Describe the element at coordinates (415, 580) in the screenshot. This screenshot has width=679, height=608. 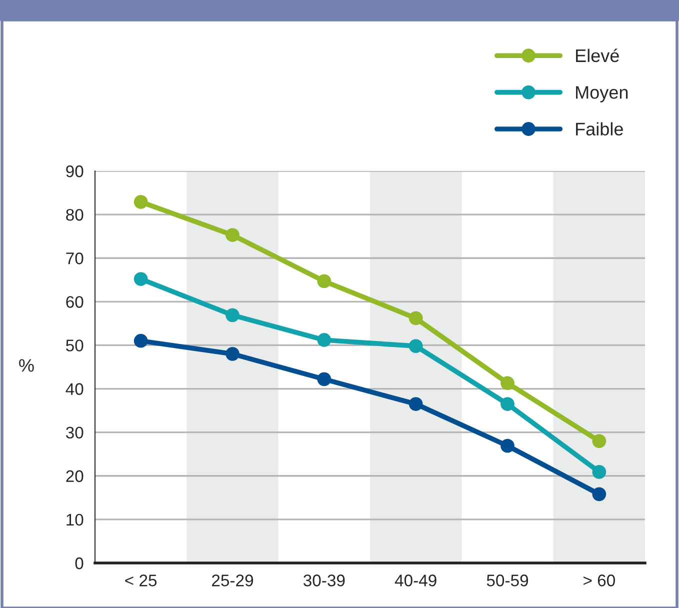
I see `x-tick-label: 40-49` at that location.